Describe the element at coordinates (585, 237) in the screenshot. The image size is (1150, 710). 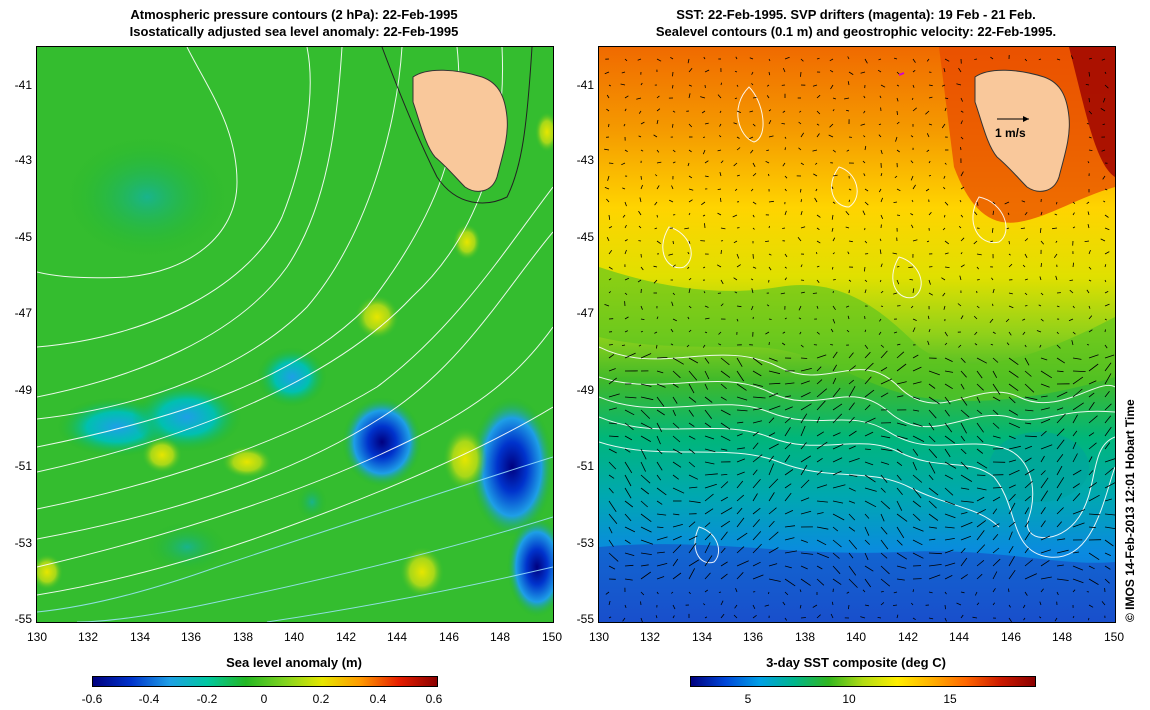
I see `lat-tick: -45` at that location.